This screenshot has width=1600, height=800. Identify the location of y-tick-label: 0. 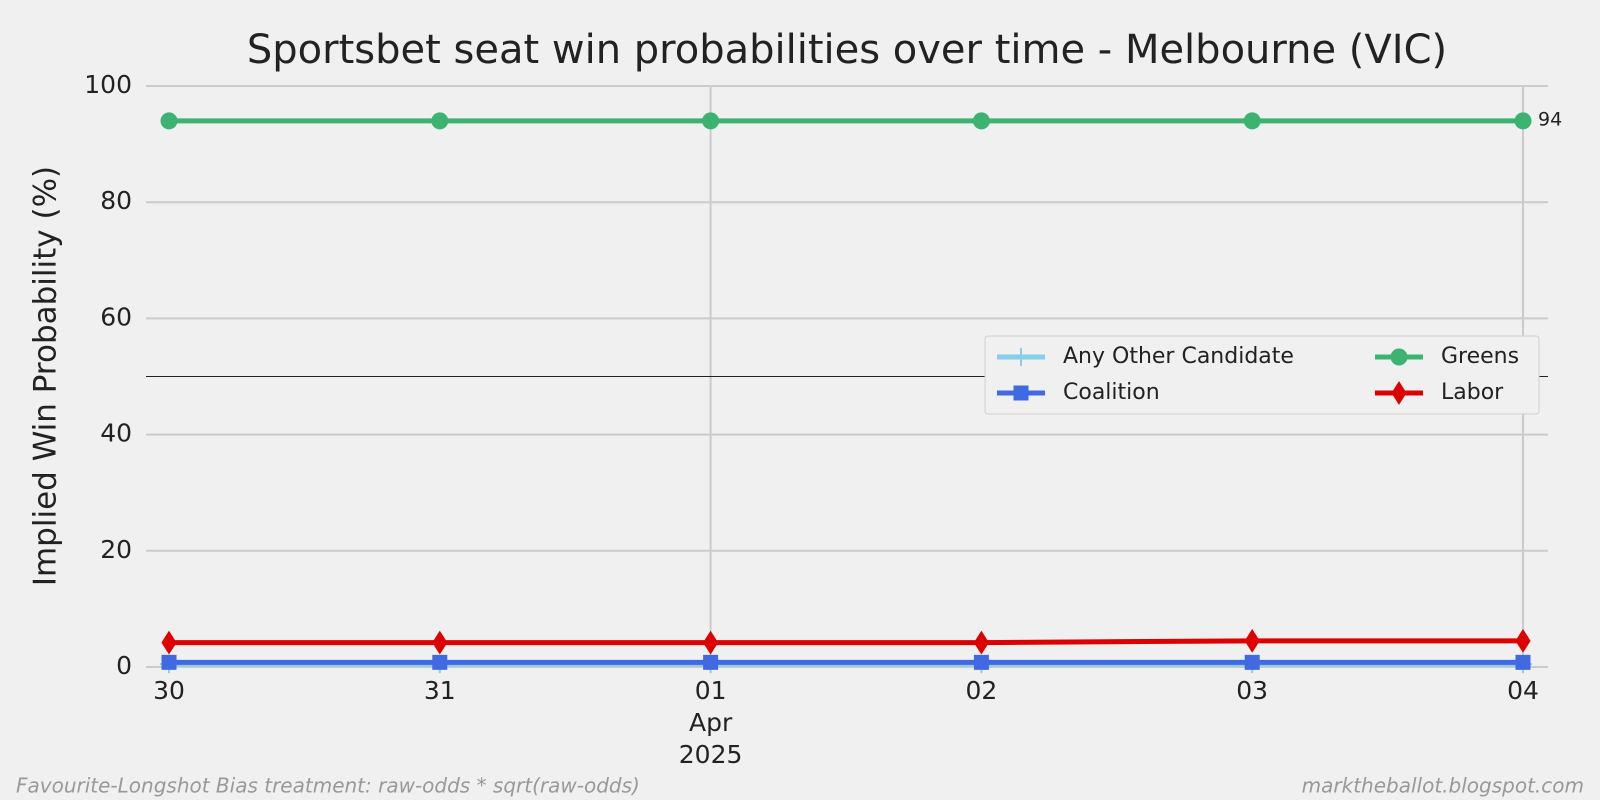
(124, 665).